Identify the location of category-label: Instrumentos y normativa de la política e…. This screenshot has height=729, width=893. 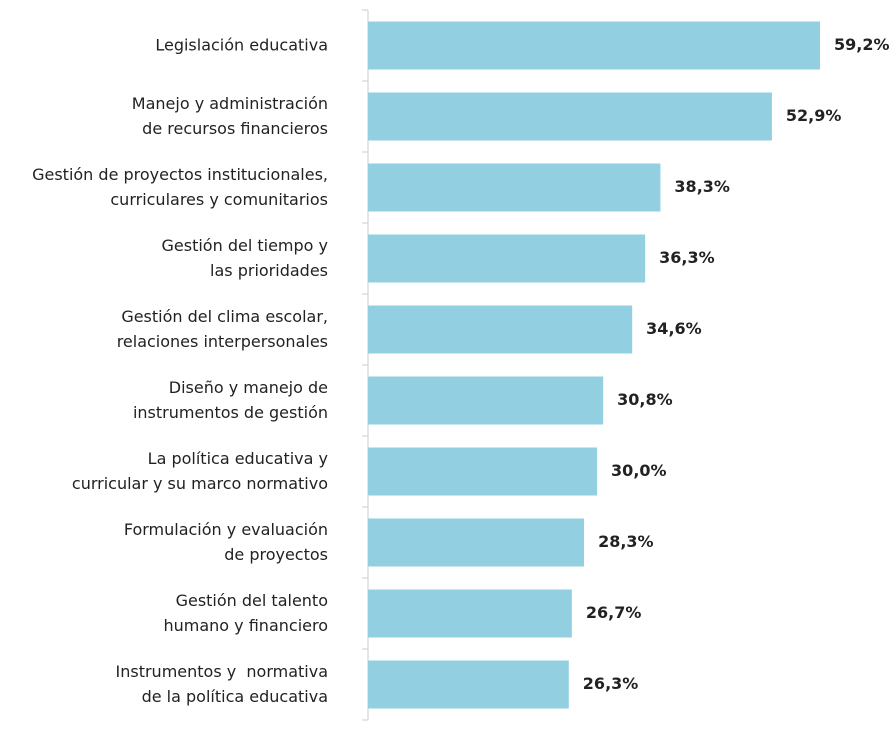
(222, 684).